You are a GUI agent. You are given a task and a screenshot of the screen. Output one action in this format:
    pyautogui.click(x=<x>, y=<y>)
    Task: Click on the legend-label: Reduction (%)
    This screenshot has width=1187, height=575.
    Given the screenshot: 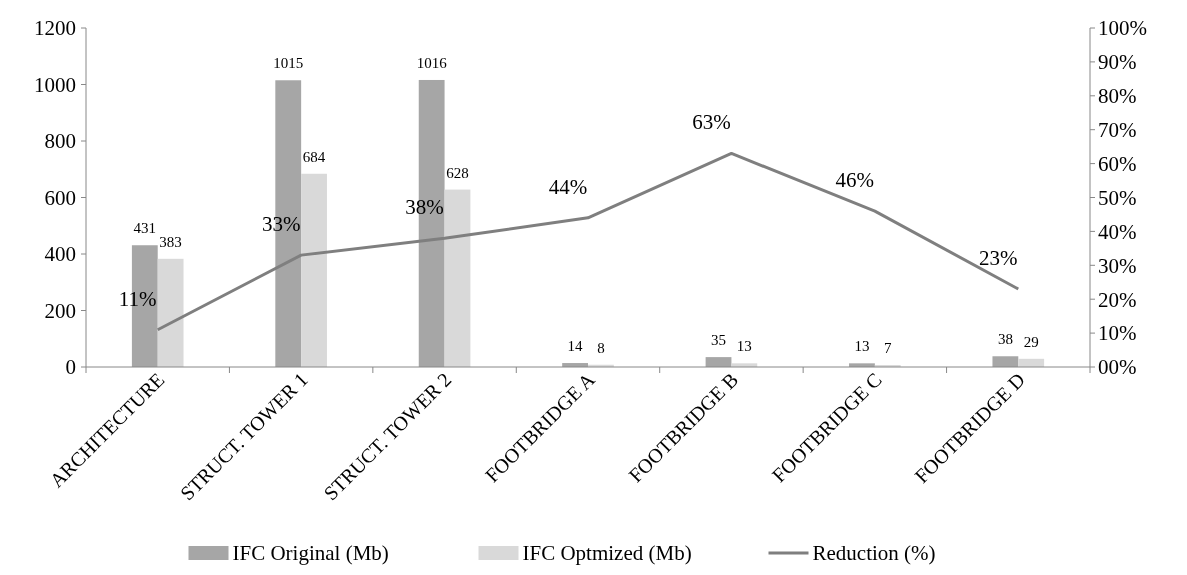 What is the action you would take?
    pyautogui.click(x=874, y=553)
    